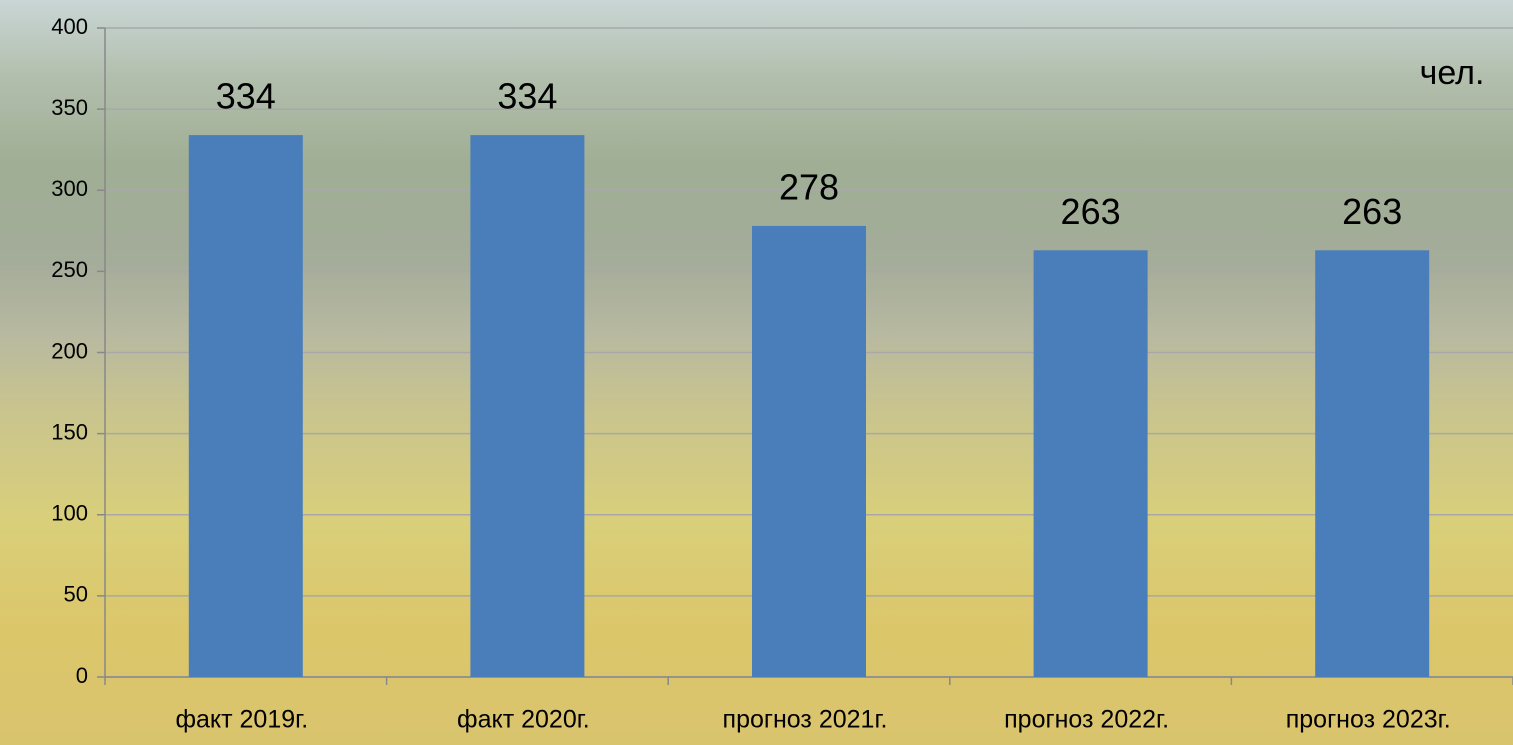 The width and height of the screenshot is (1513, 745). What do you see at coordinates (69, 26) in the screenshot?
I see `y-tick-label: 400` at bounding box center [69, 26].